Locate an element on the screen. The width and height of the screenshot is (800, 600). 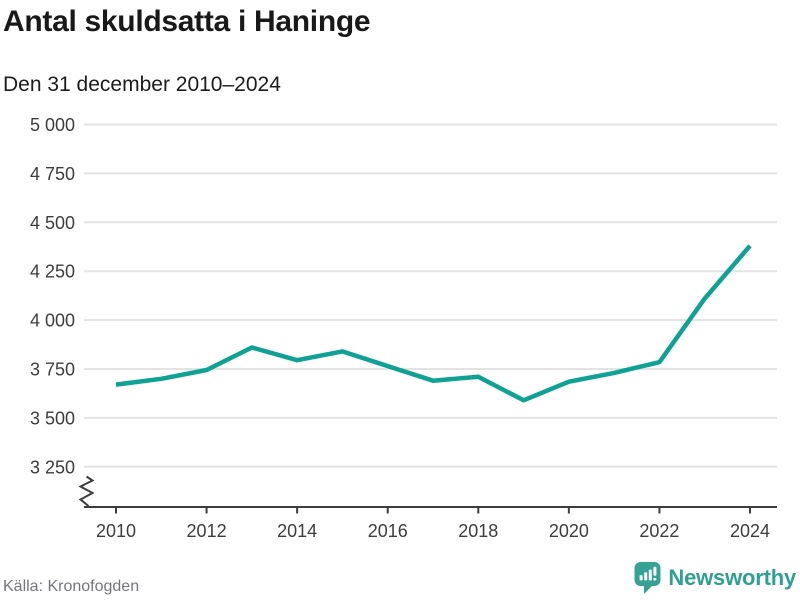
chart-subtitle: Den 31 december 2010–2024 is located at coordinates (142, 84).